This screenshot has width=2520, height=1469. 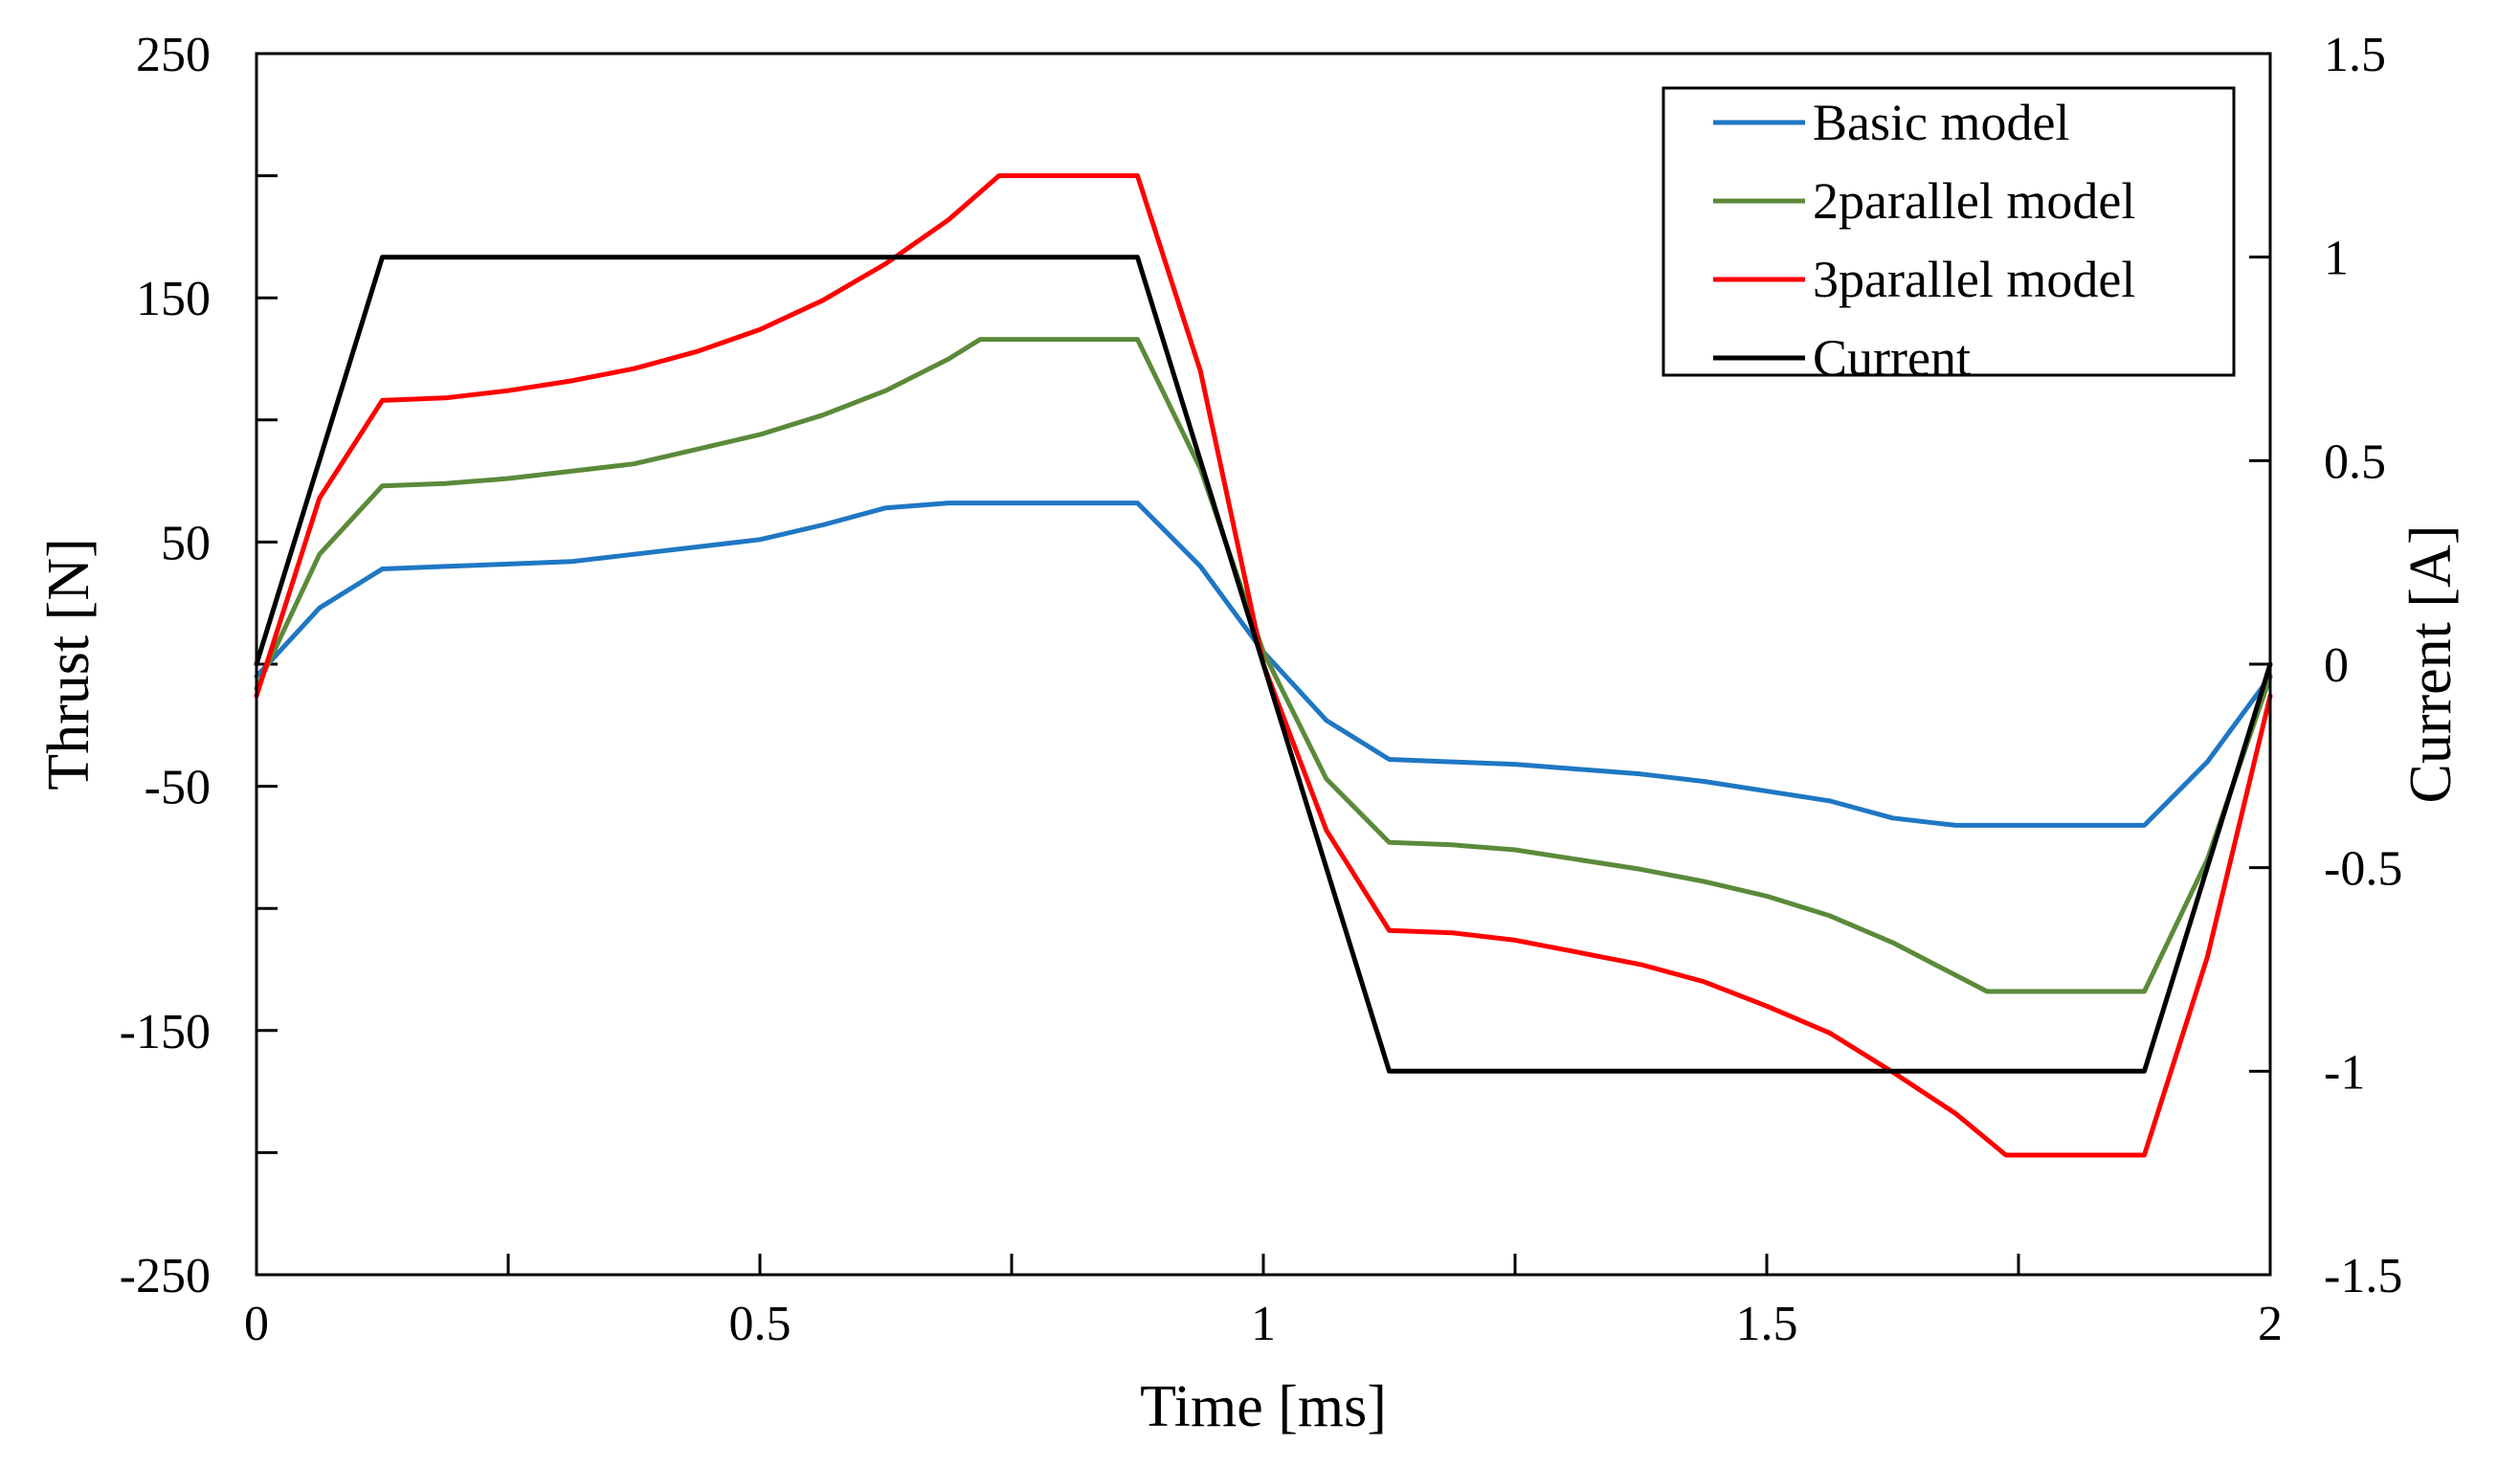 I want to click on y-left-tick-label: -50, so click(x=178, y=788).